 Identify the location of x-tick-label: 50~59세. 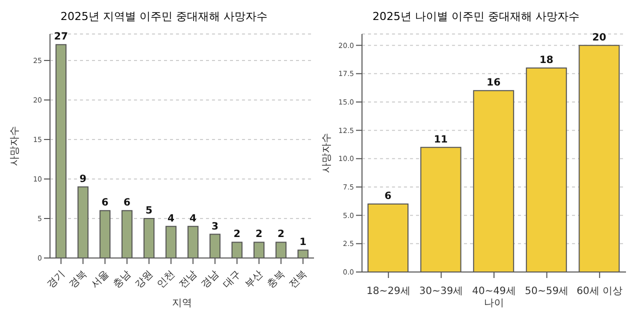
(546, 291).